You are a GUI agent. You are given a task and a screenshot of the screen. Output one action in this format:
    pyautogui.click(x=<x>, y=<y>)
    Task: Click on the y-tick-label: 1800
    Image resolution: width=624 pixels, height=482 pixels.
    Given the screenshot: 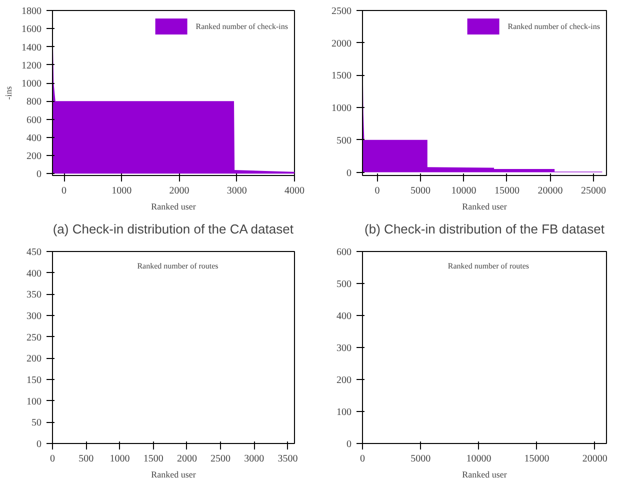 What is the action you would take?
    pyautogui.click(x=32, y=11)
    